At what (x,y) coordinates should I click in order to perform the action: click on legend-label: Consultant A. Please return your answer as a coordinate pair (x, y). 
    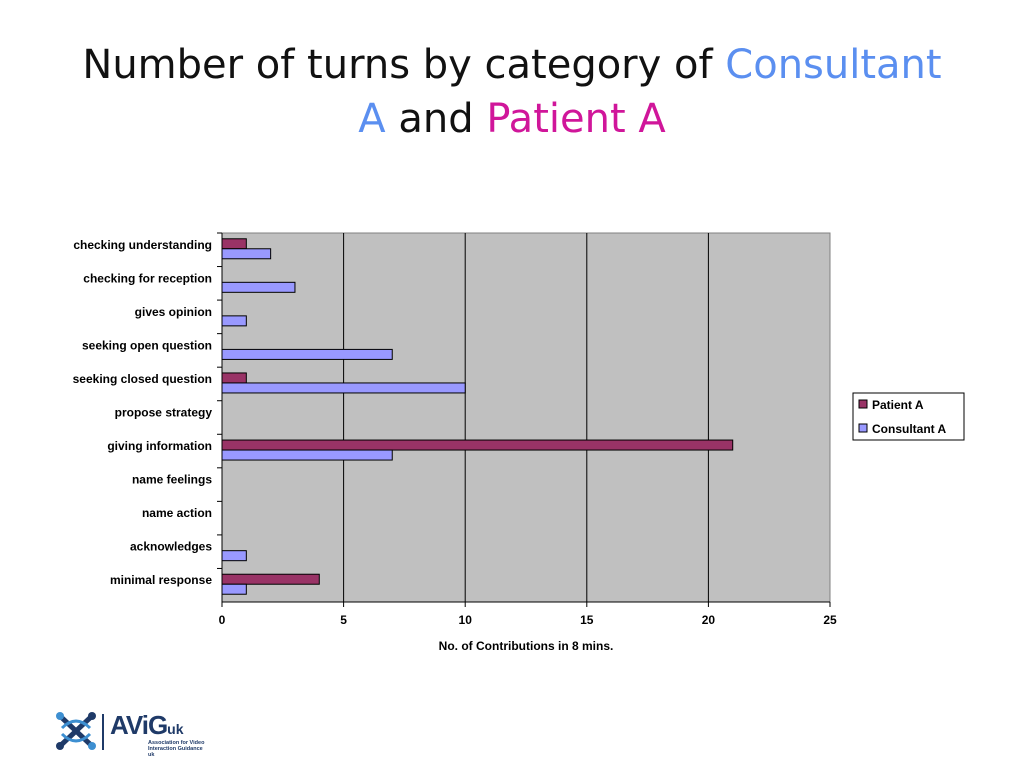
    Looking at the image, I should click on (909, 429).